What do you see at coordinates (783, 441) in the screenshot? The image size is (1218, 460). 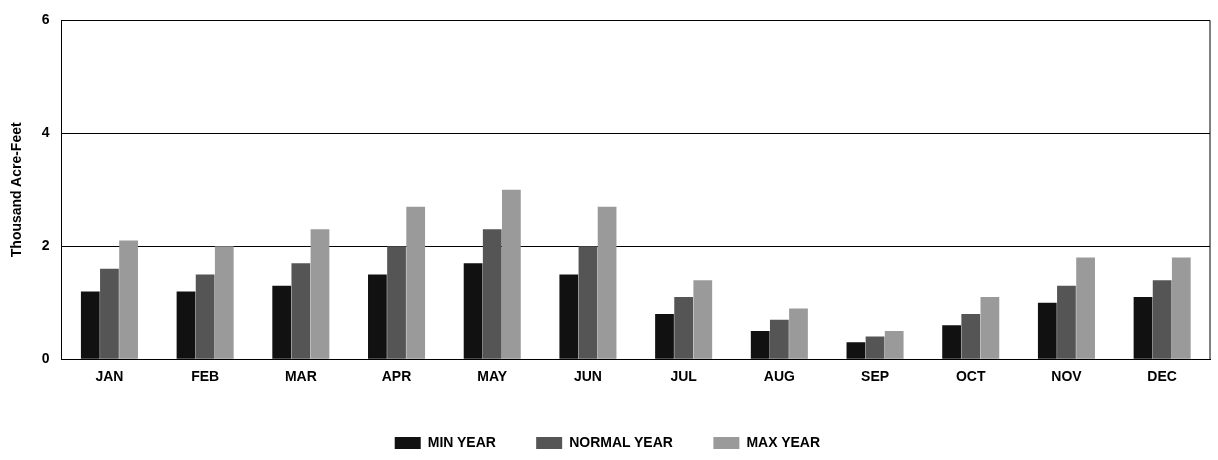 I see `legend-label: MAX YEAR` at bounding box center [783, 441].